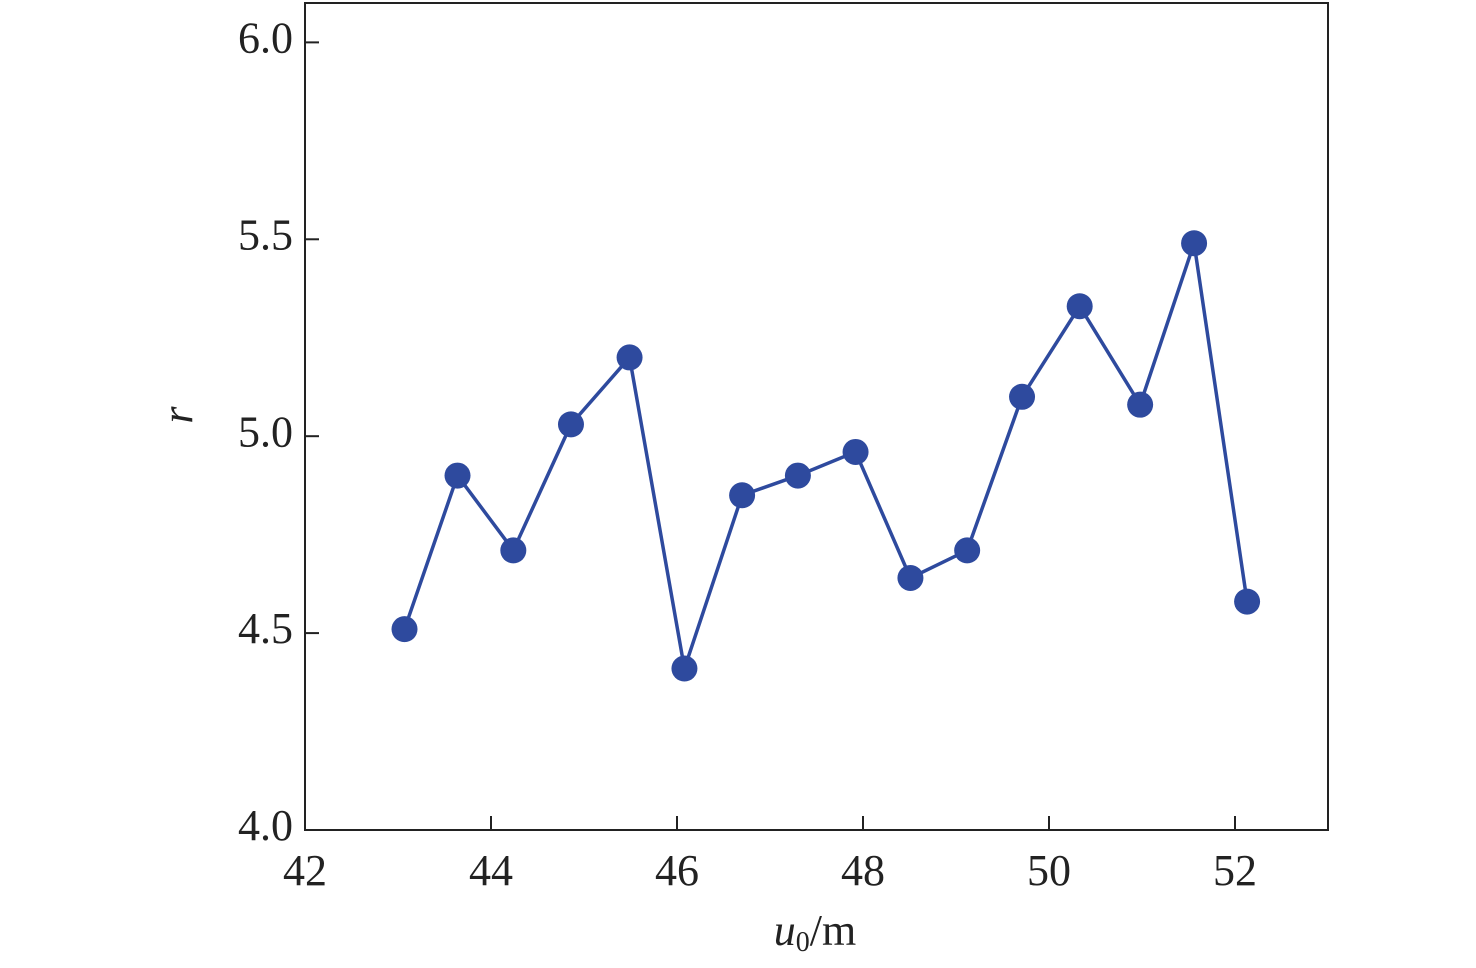 The height and width of the screenshot is (968, 1476). I want to click on x-label-unit: /m, so click(833, 930).